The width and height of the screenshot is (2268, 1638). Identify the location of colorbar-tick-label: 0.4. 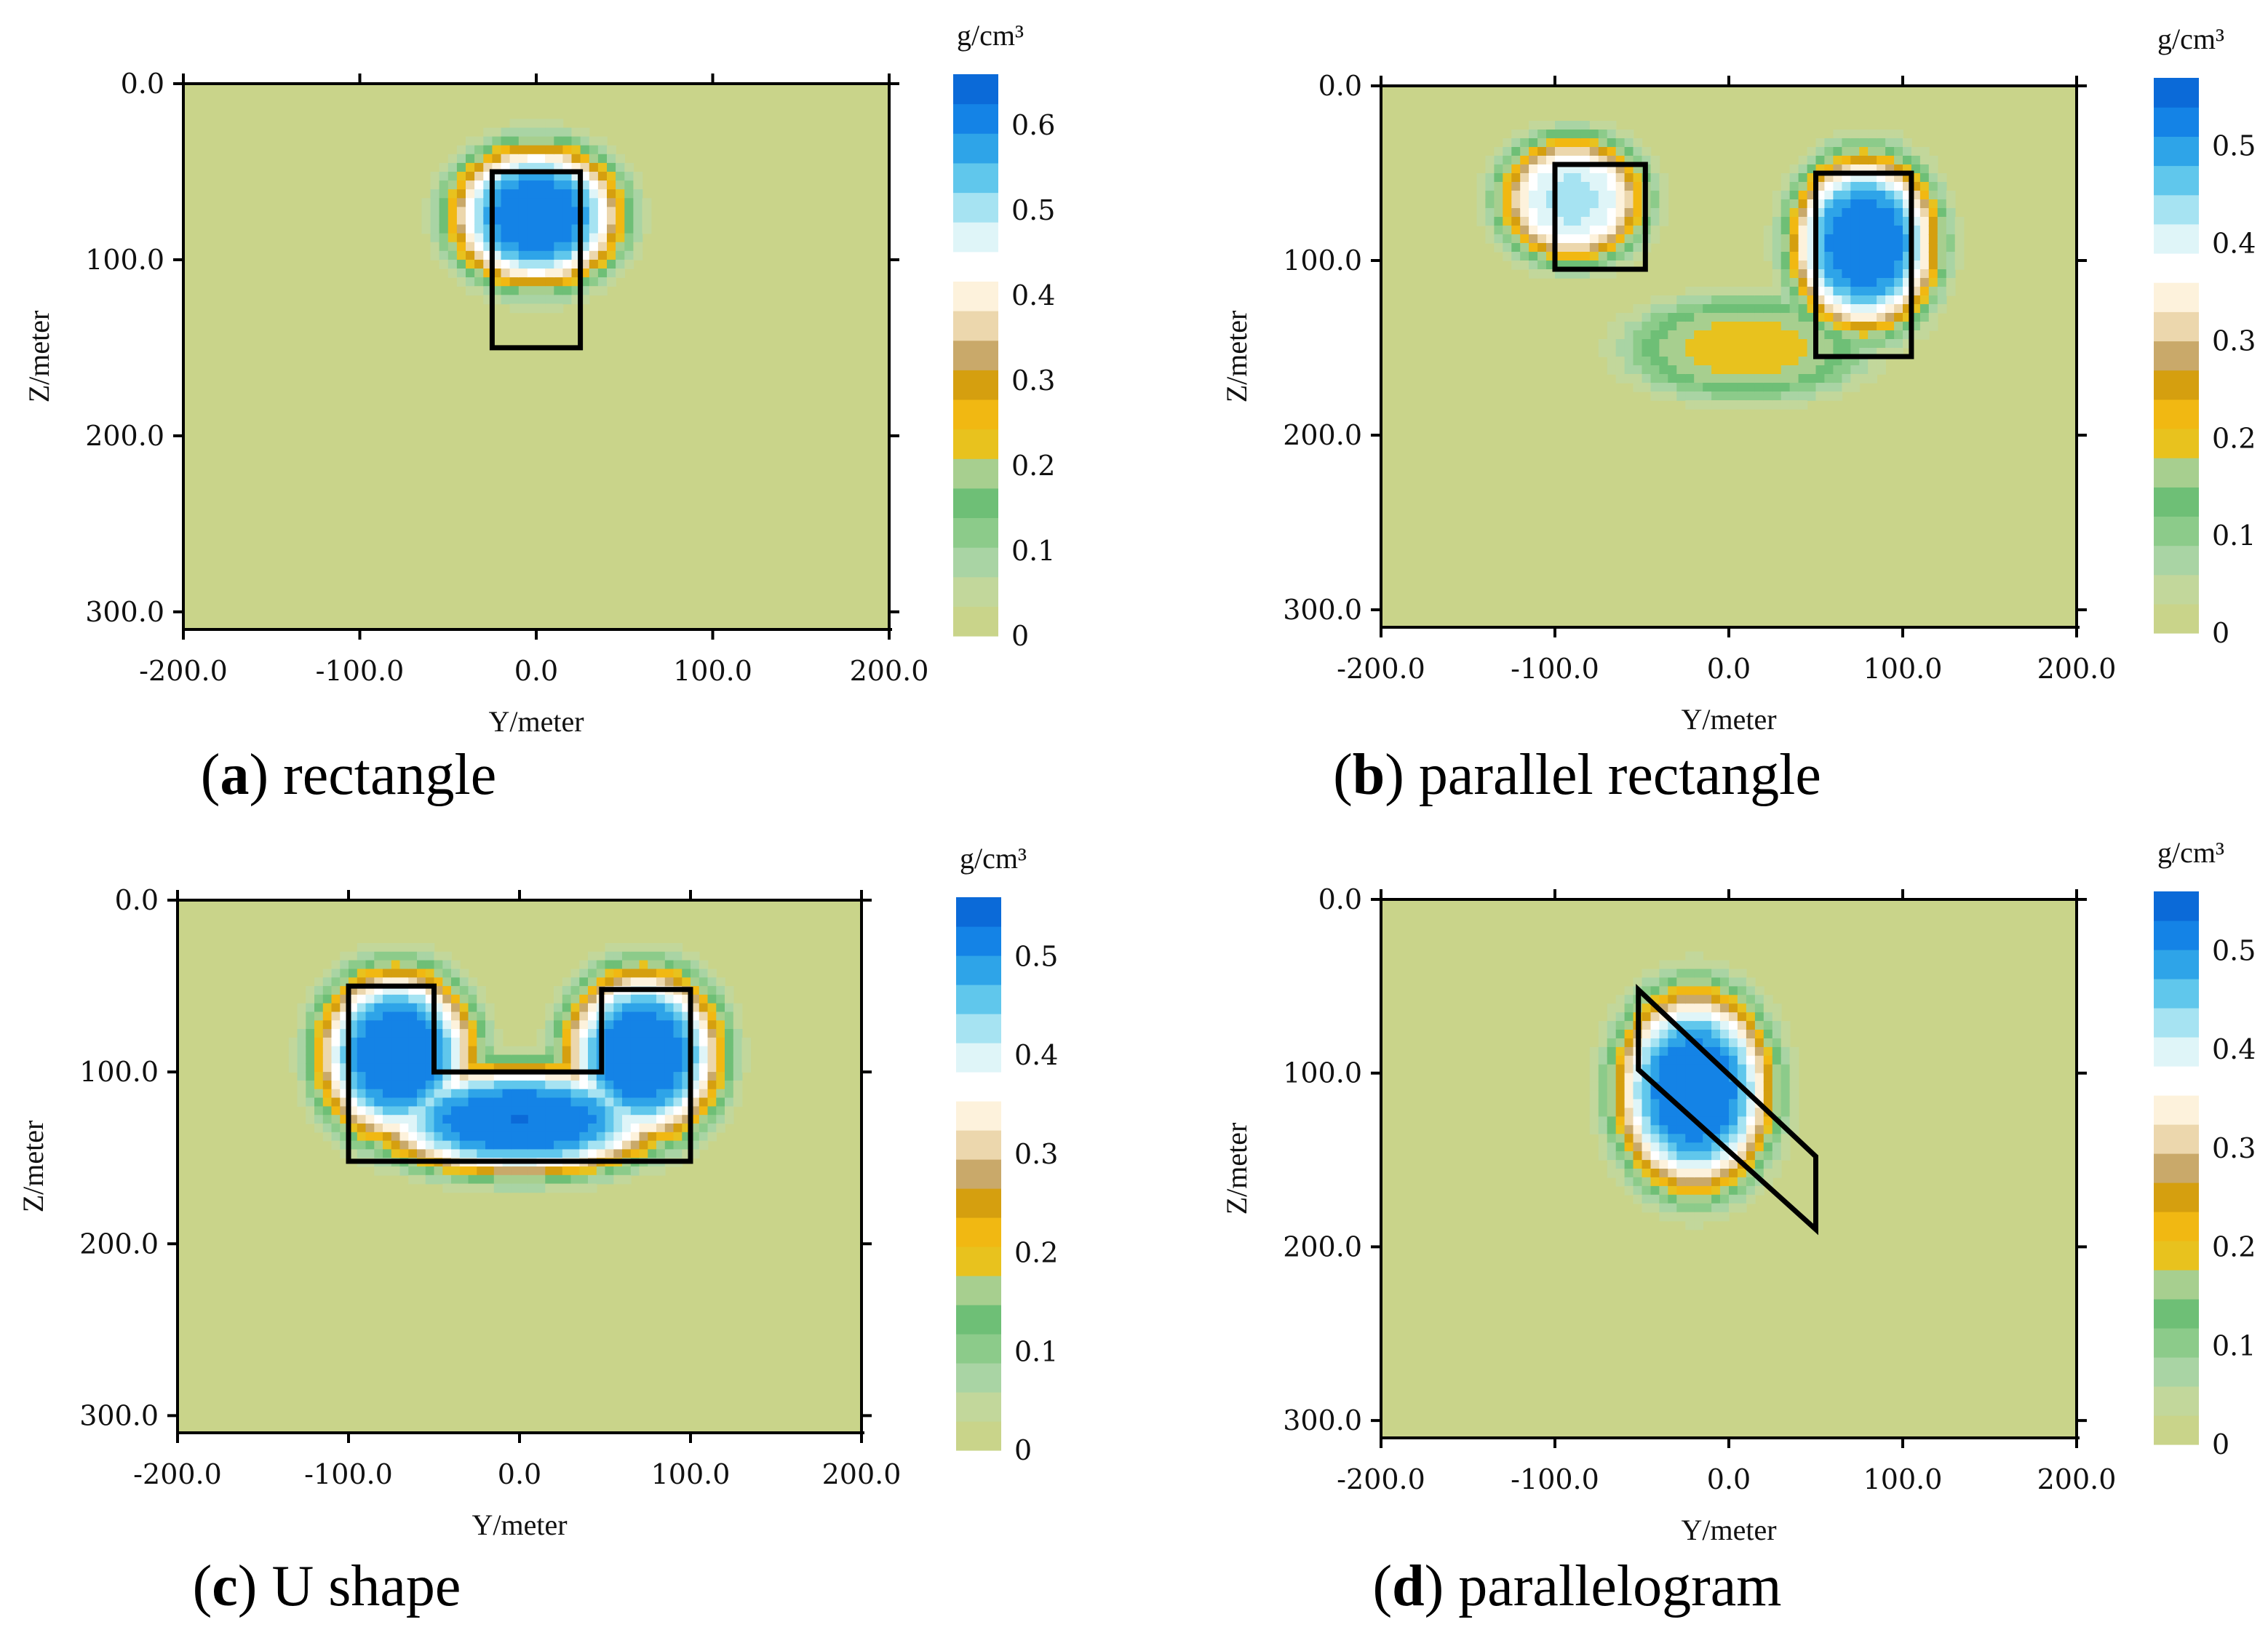
(1036, 1055).